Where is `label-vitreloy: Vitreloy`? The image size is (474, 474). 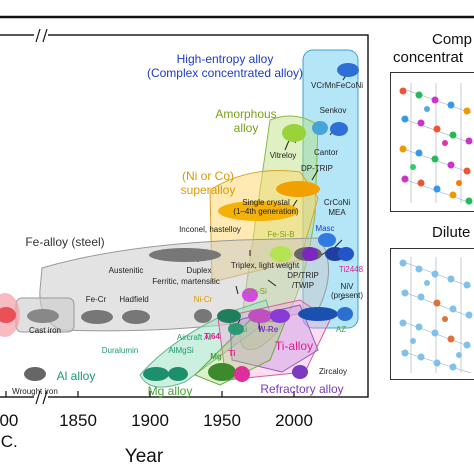
label-vitreloy: Vitreloy is located at coordinates (283, 155).